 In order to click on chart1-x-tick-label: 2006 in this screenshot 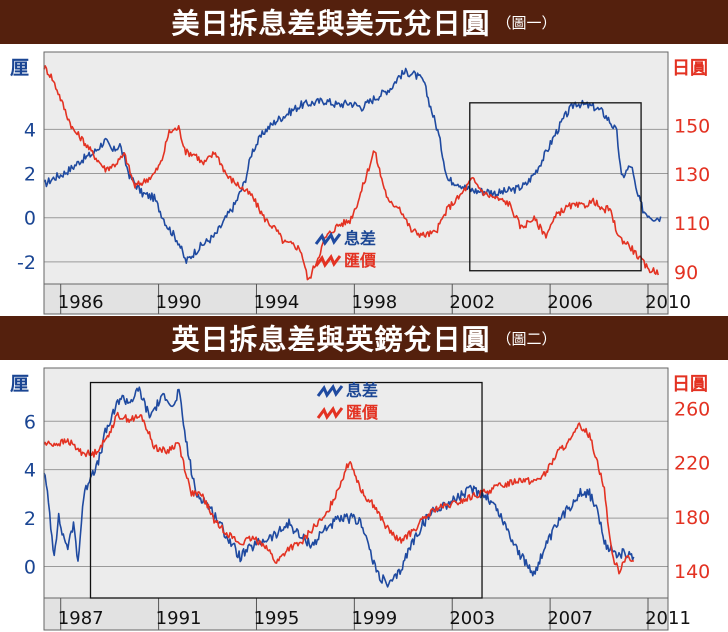, I will do `click(570, 302)`.